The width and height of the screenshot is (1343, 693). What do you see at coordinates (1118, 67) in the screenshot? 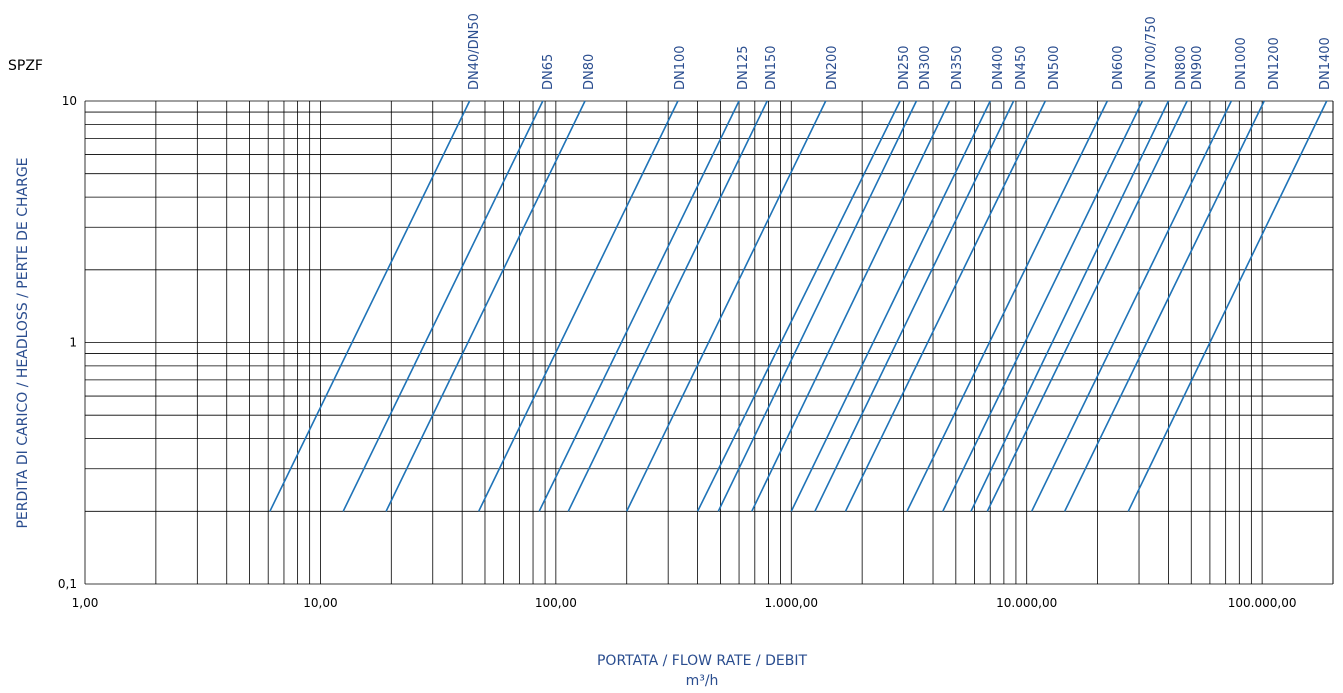
I see `dn-label: DN600` at bounding box center [1118, 67].